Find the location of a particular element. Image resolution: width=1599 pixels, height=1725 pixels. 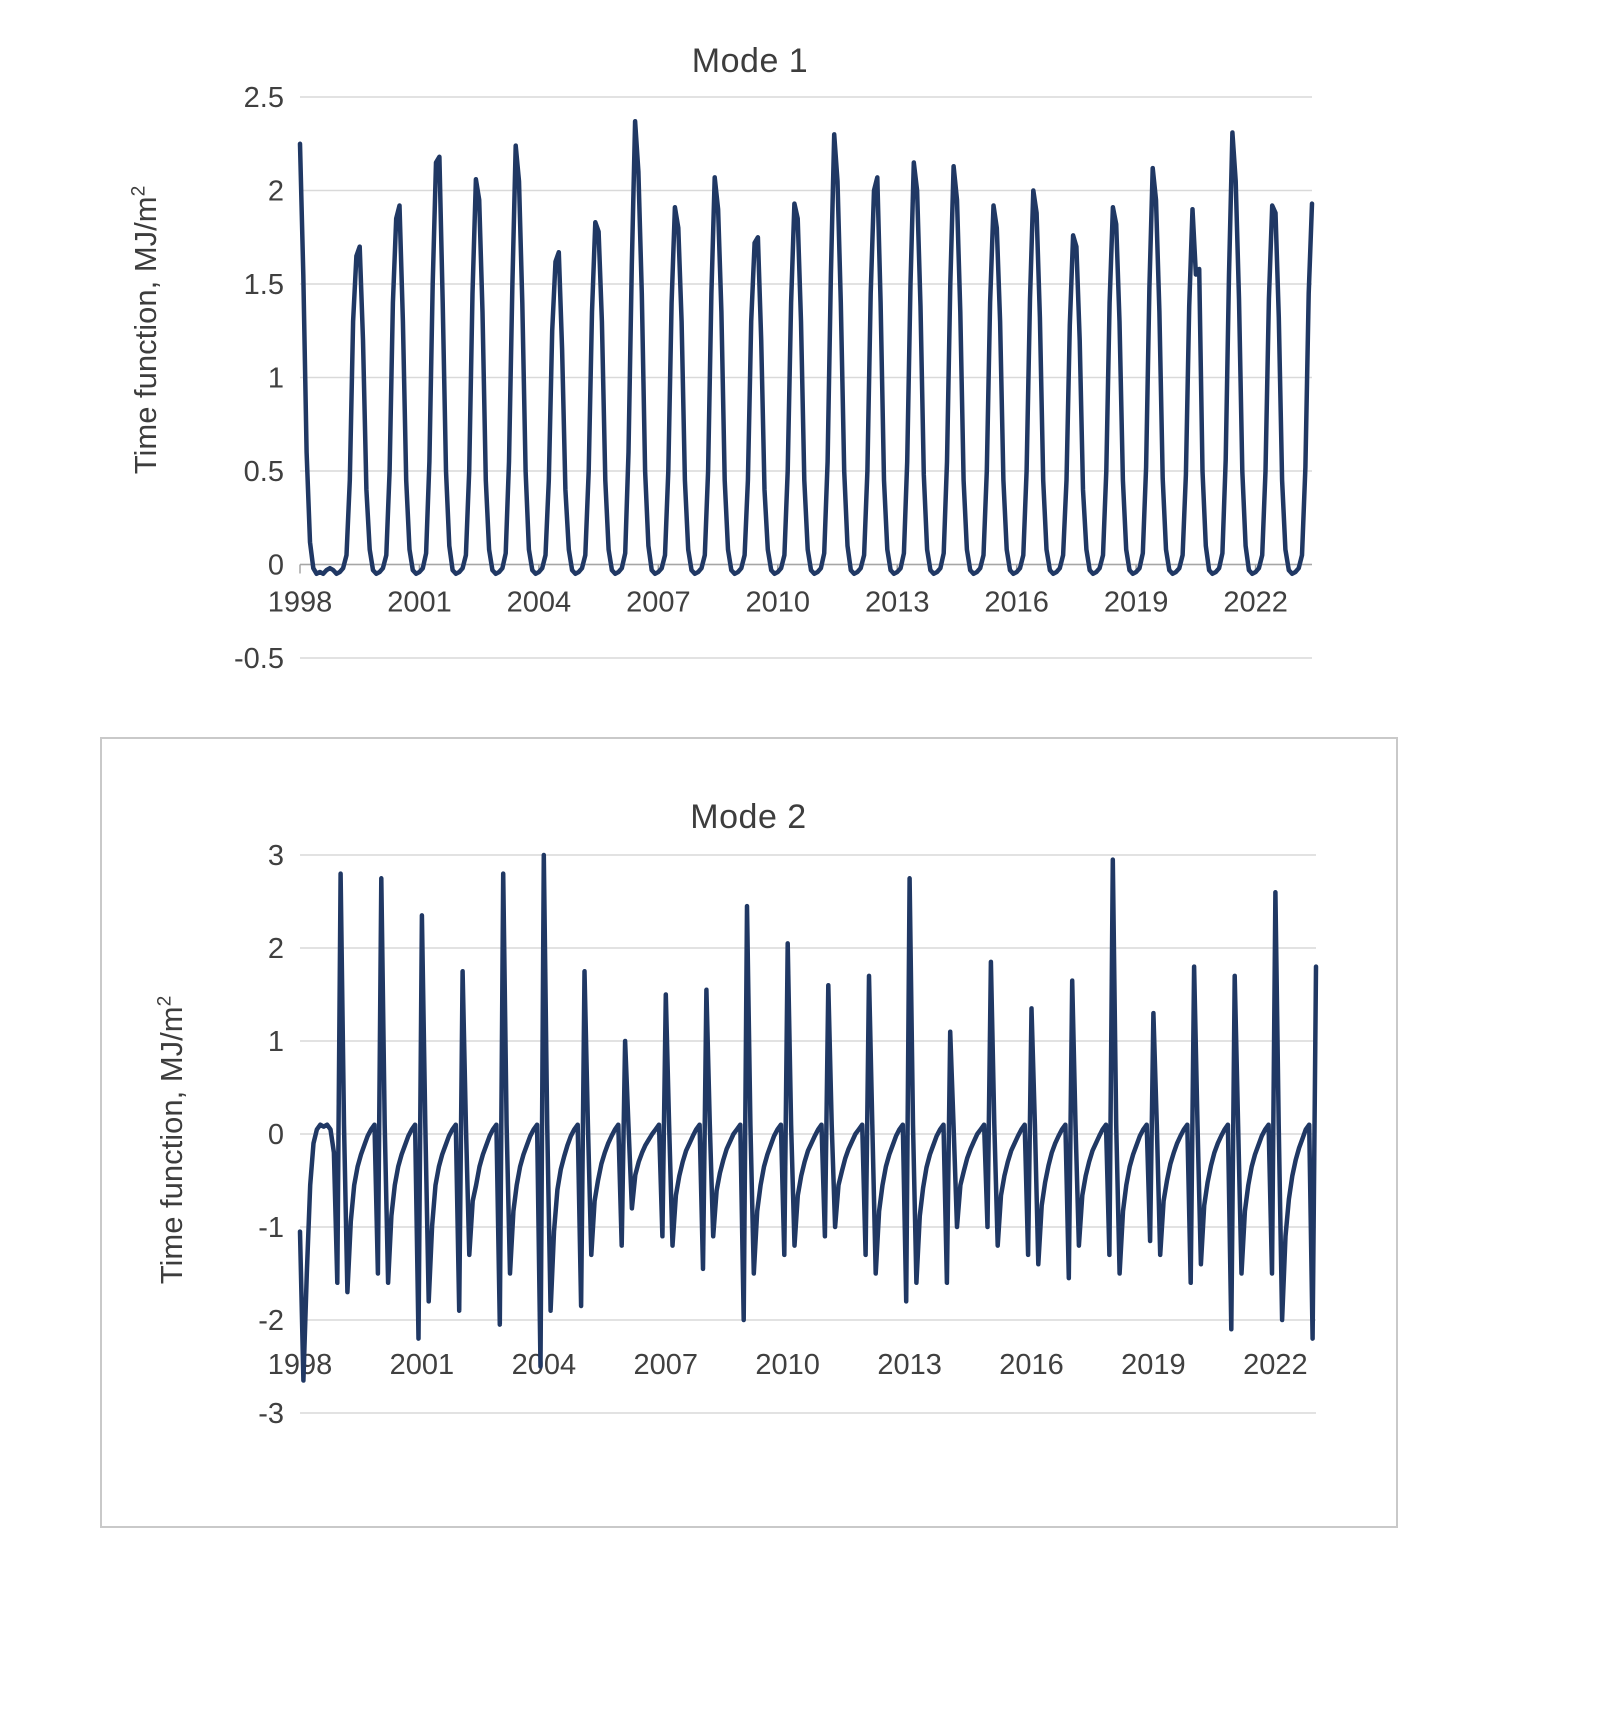

y-tick-label: 3 is located at coordinates (276, 856).